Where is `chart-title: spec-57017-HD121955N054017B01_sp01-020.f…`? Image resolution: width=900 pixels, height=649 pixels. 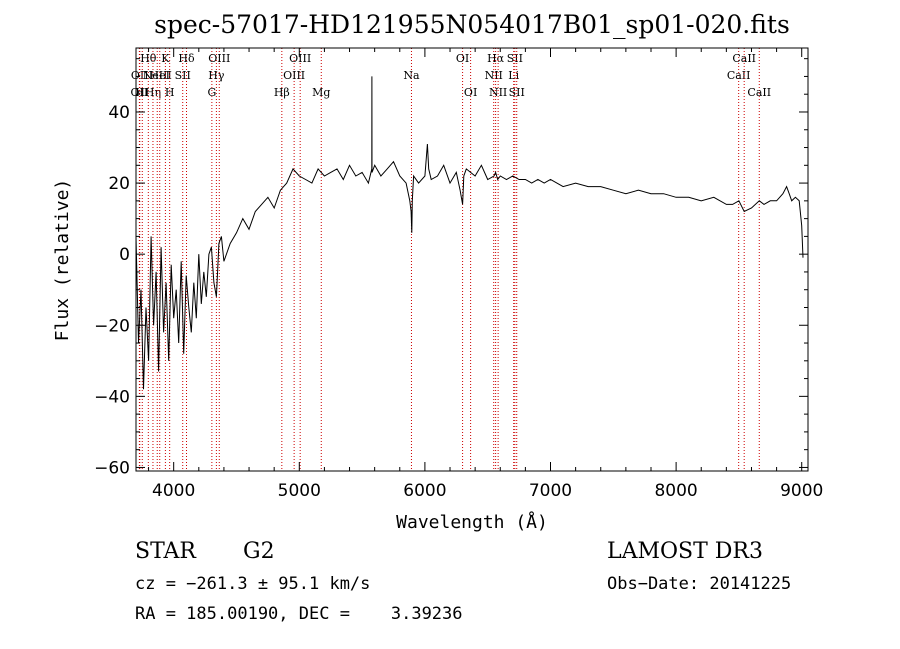
chart-title: spec-57017-HD121955N054017B01_sp01-020.f… is located at coordinates (472, 24).